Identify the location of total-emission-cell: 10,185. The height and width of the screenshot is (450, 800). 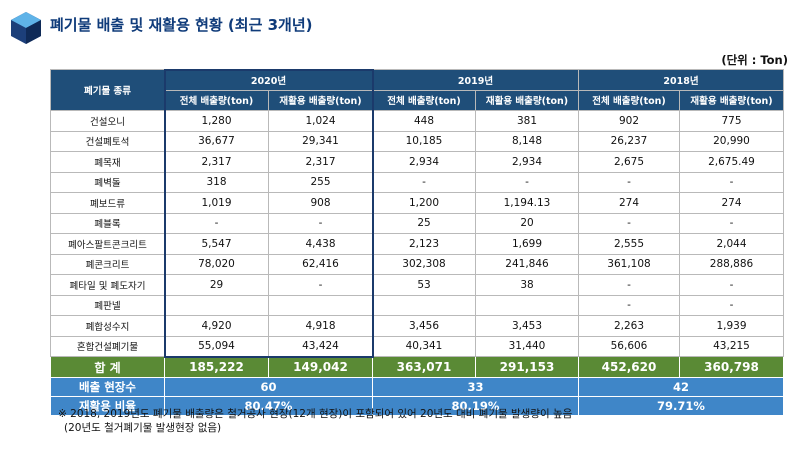
(424, 141).